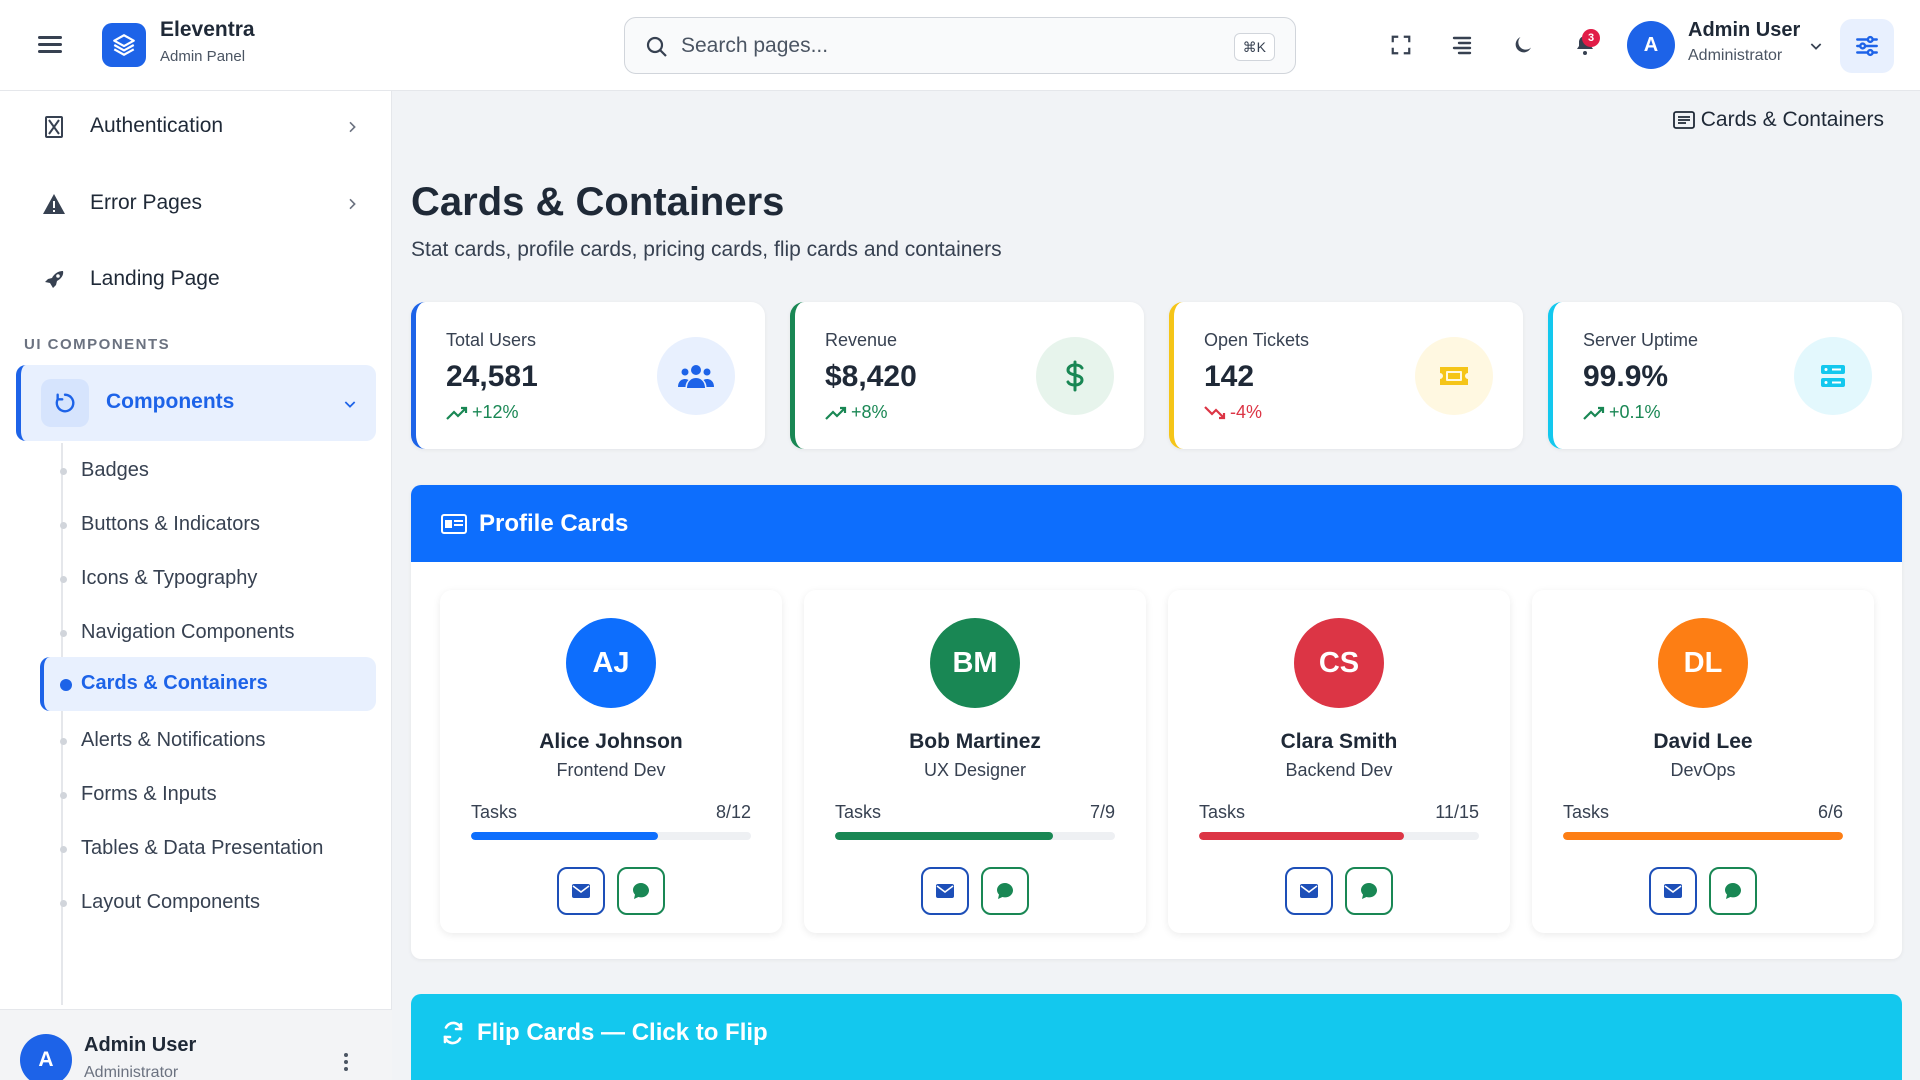 The width and height of the screenshot is (1920, 1080). I want to click on sidebar-item-landing-page: Landing Page, so click(199, 280).